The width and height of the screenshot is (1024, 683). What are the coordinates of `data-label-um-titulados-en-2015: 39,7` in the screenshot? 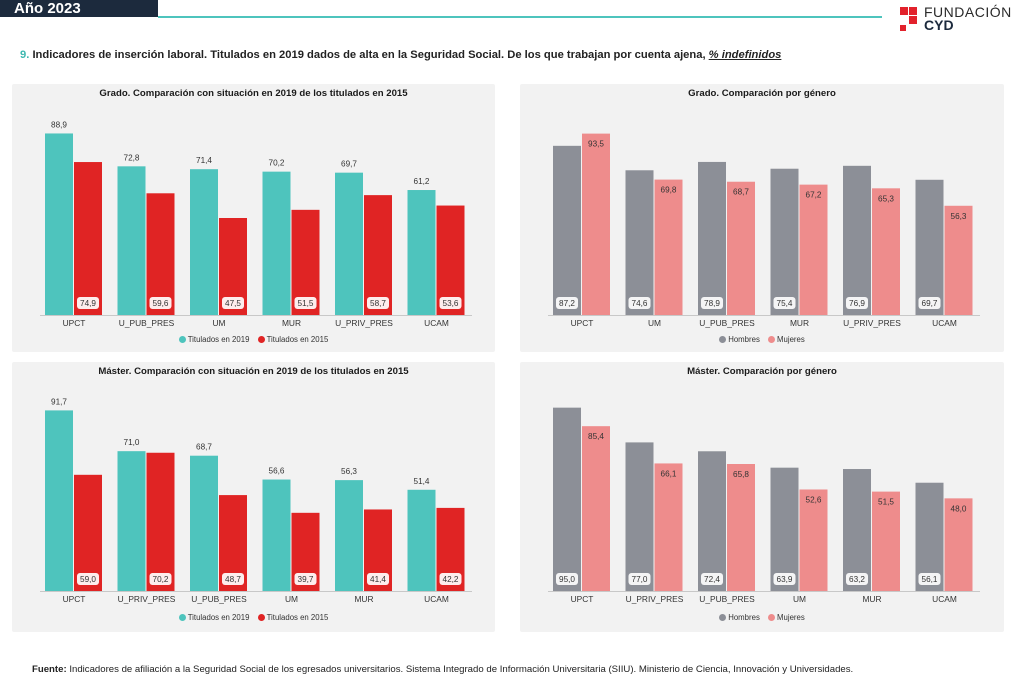 It's located at (306, 579).